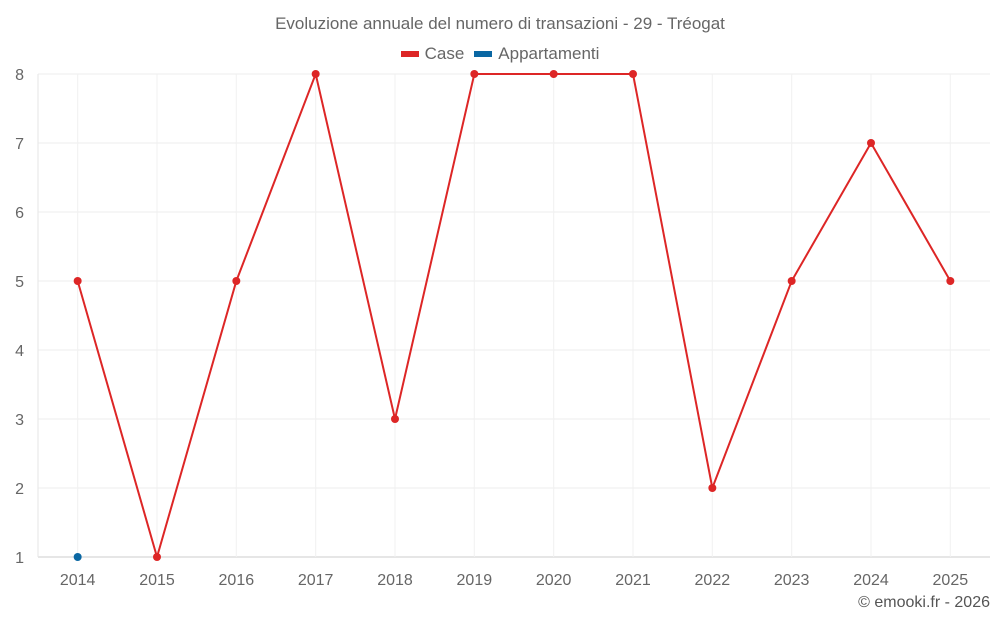 This screenshot has height=625, width=1000. Describe the element at coordinates (475, 580) in the screenshot. I see `x-tick-label: 2019` at that location.